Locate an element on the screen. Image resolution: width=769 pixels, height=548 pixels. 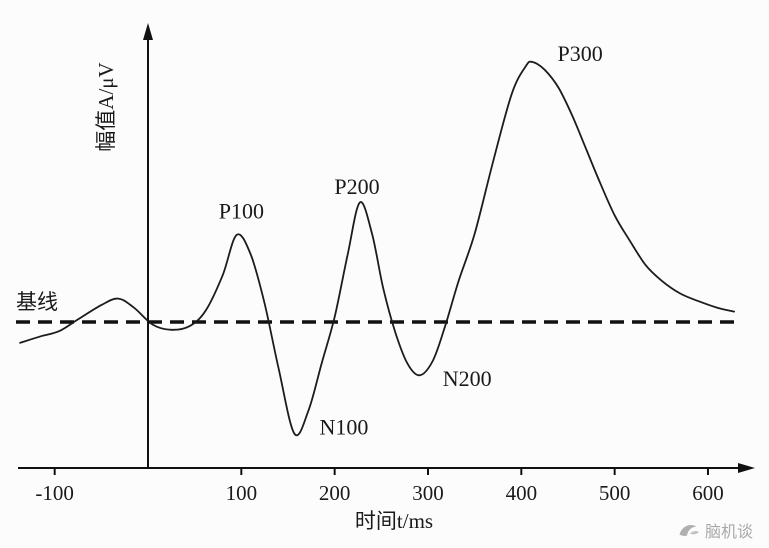
peak-annotation-n200: N200 is located at coordinates (467, 378).